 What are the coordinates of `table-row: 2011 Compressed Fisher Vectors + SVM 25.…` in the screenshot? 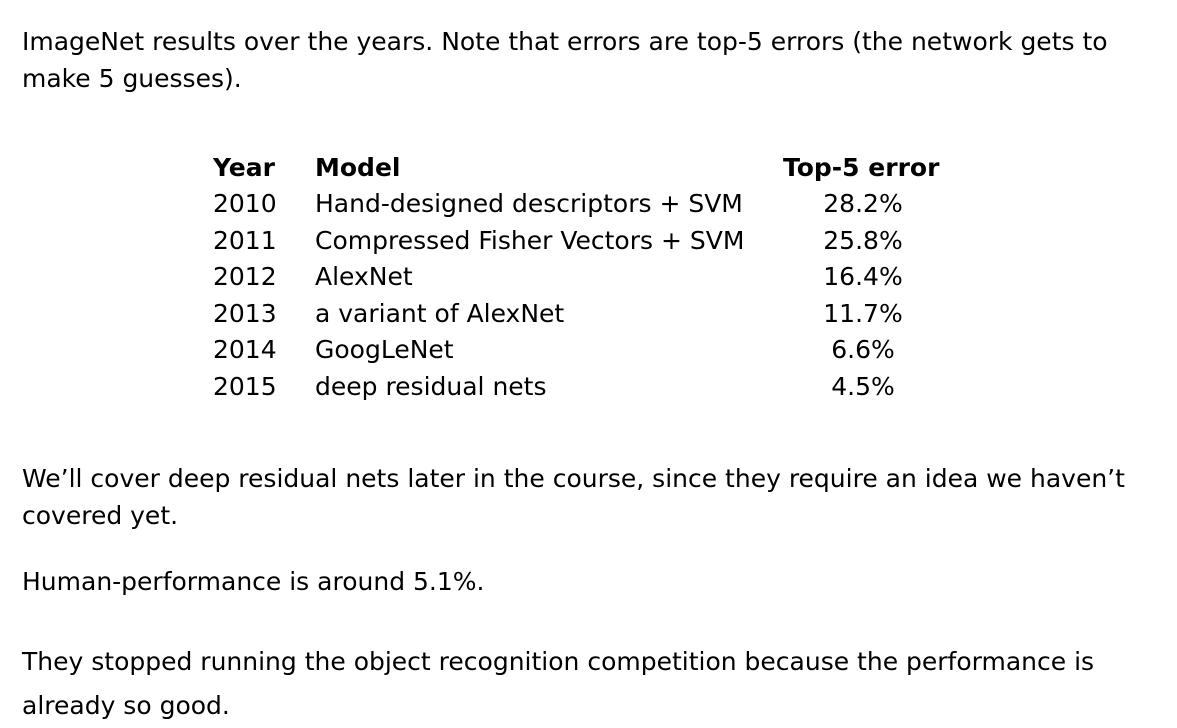 It's located at (578, 240).